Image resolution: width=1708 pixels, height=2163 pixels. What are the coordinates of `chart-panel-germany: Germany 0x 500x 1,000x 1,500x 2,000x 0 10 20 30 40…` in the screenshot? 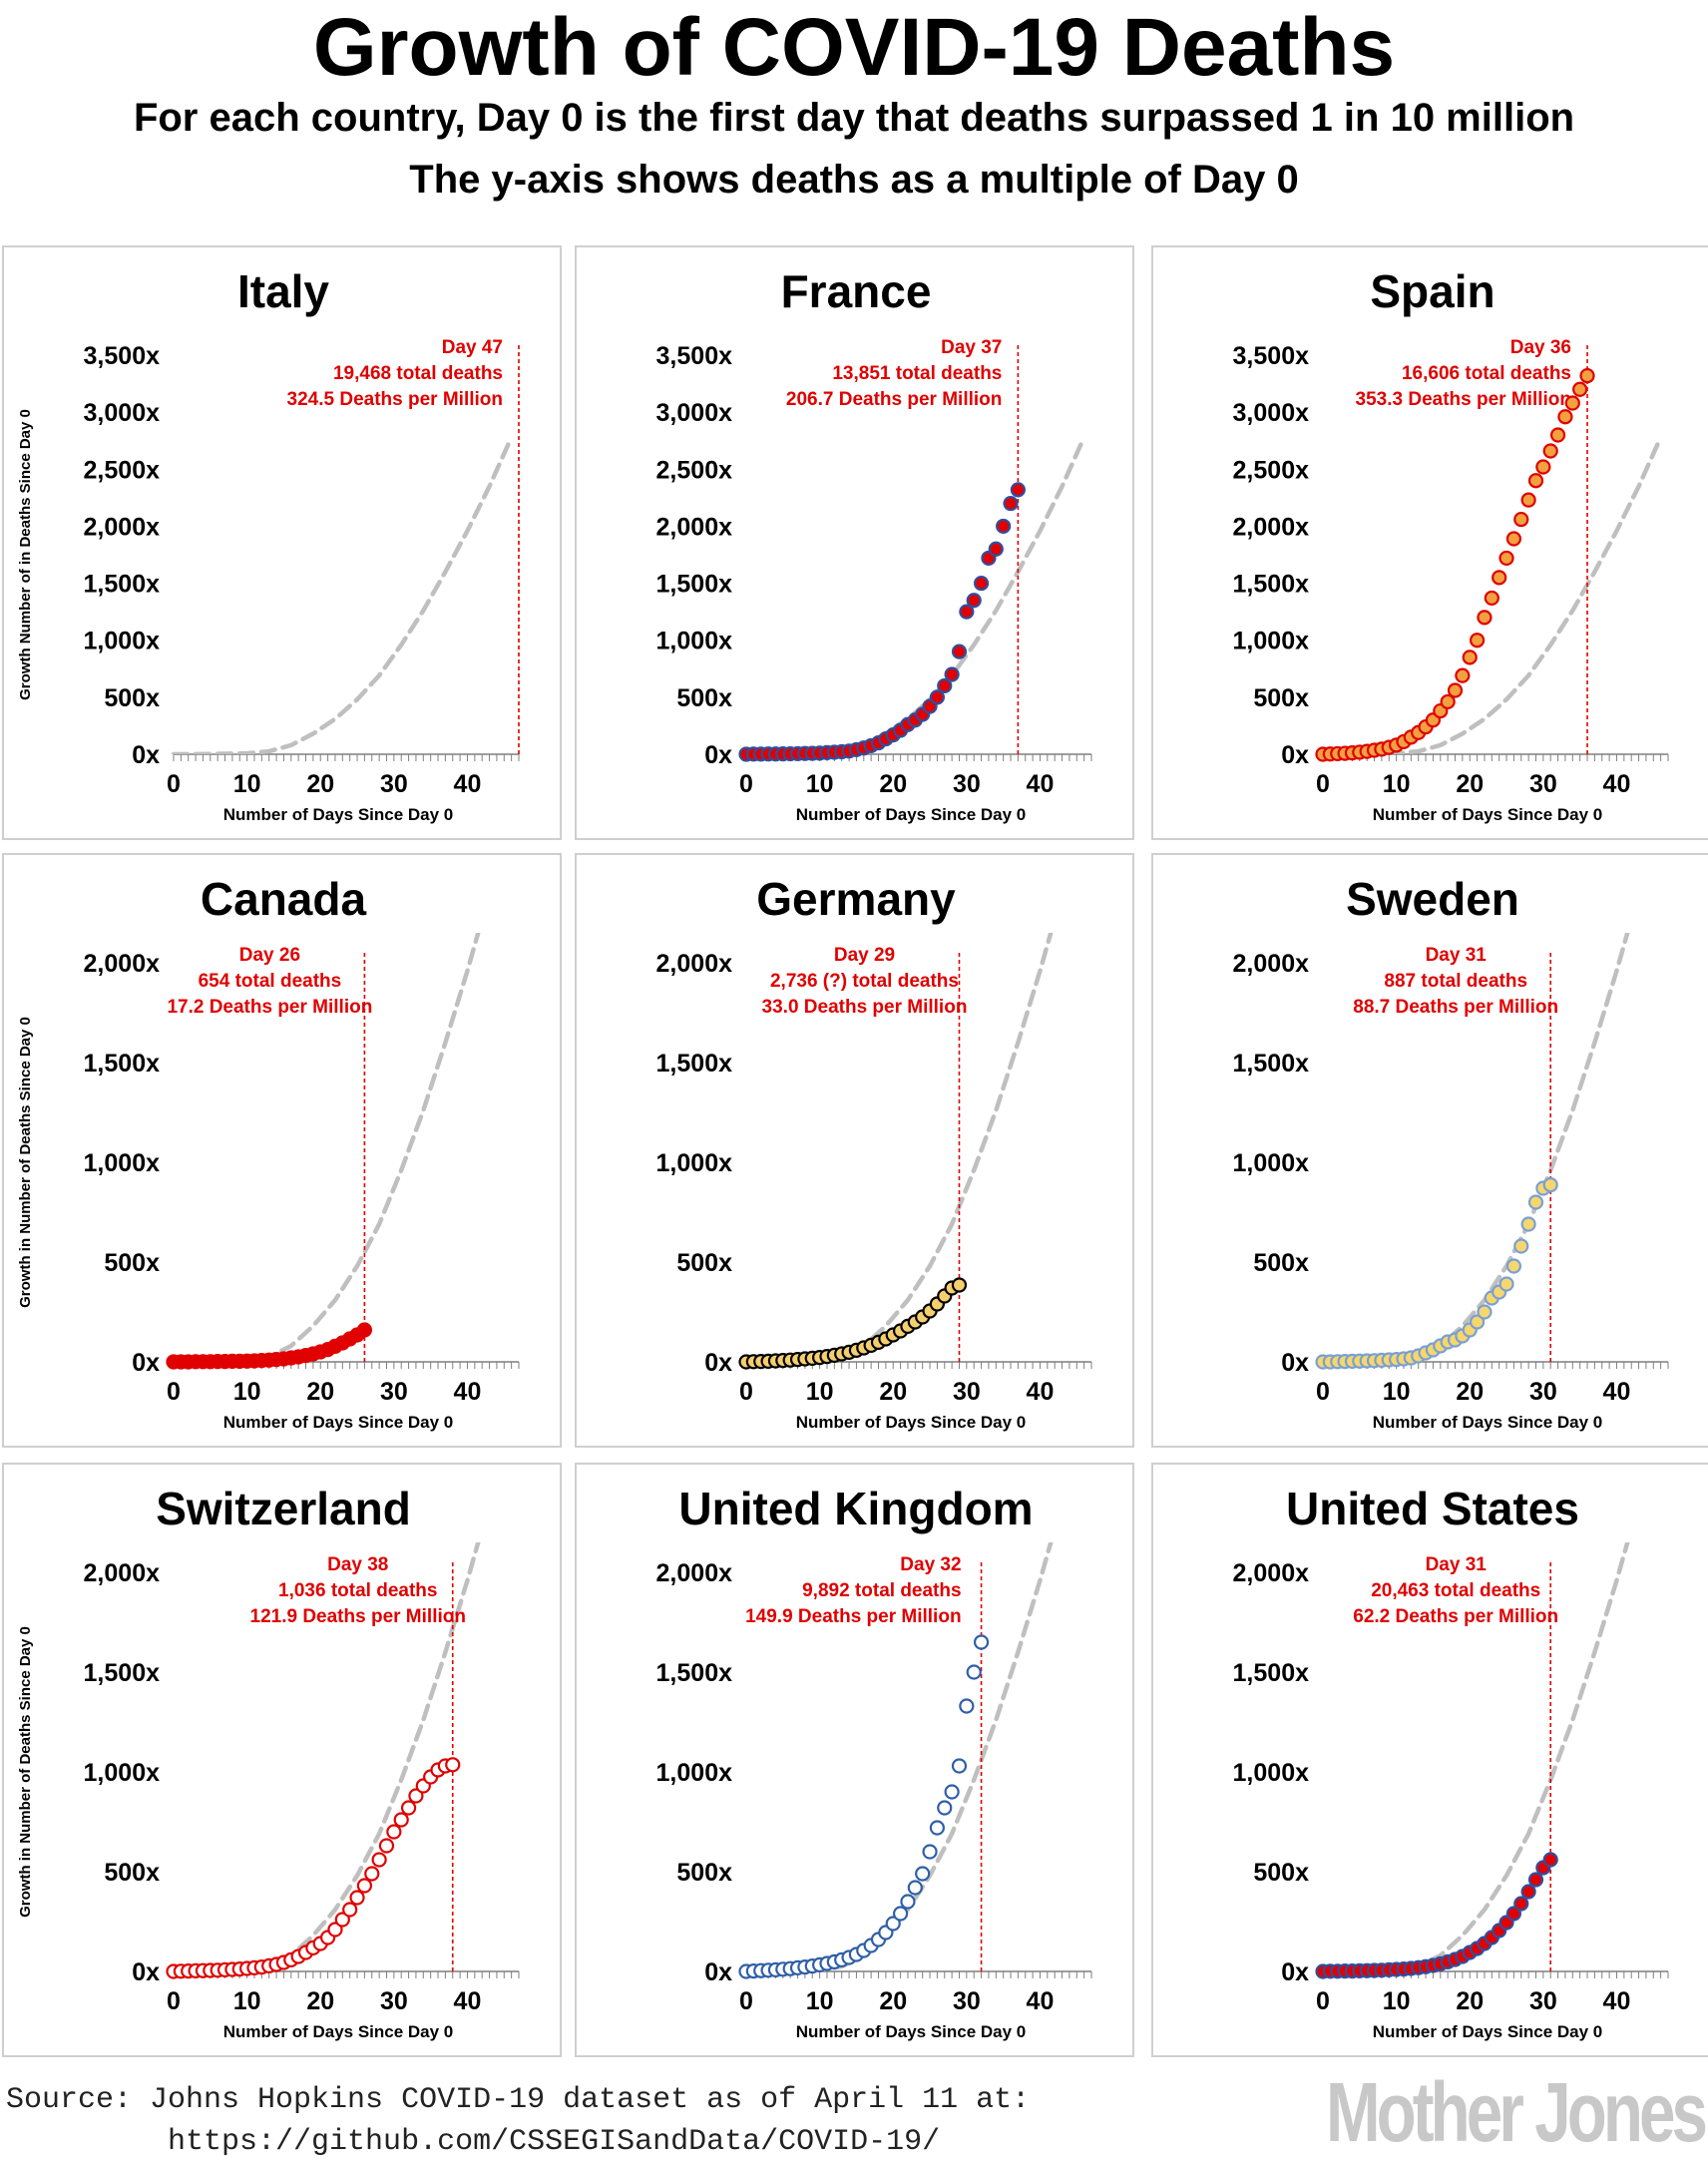 It's located at (854, 1150).